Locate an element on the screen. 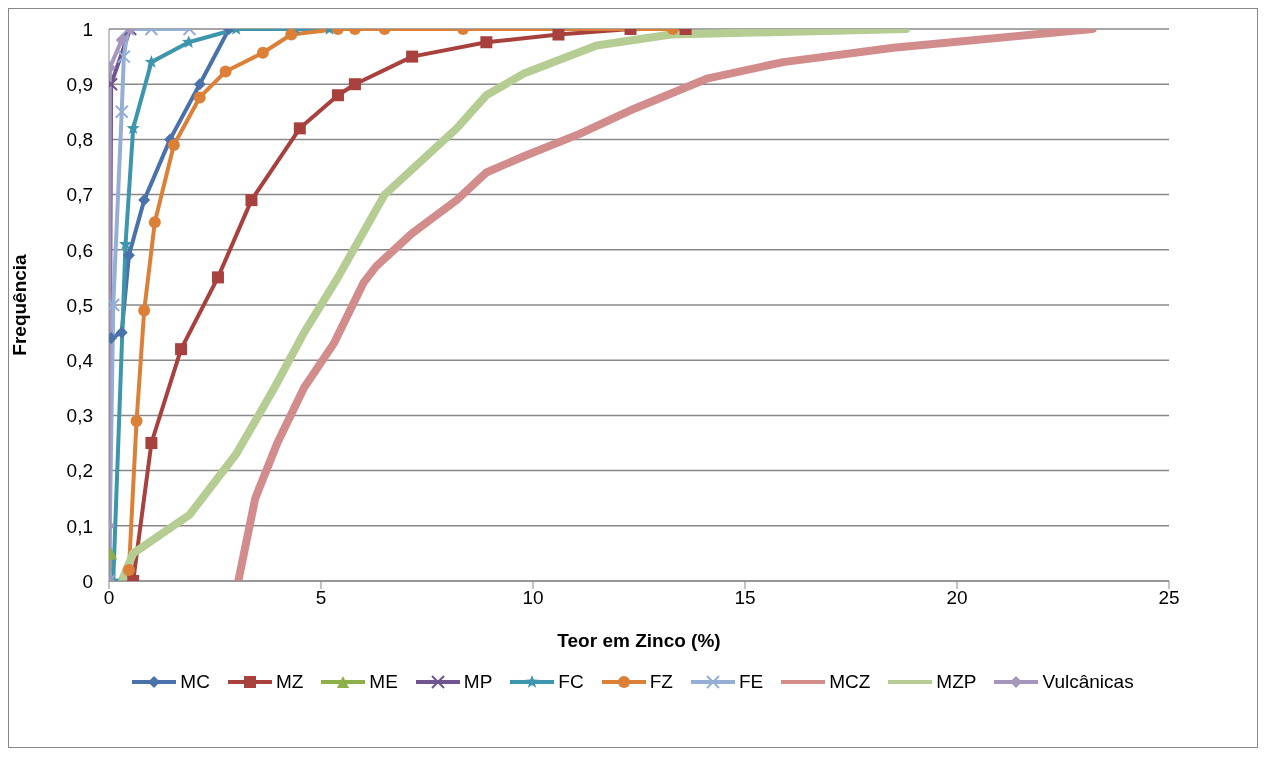  legend-label: FZ is located at coordinates (661, 682).